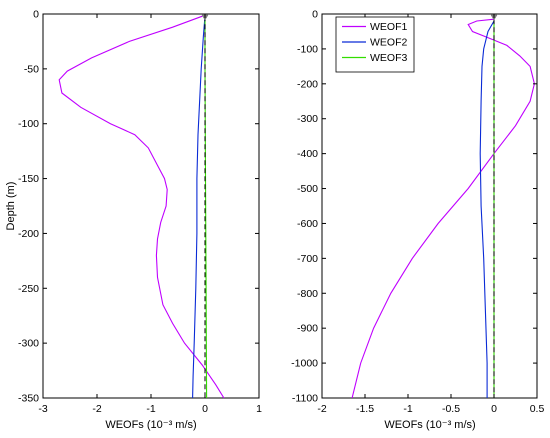 The width and height of the screenshot is (550, 438). I want to click on y-tick-label: -900, so click(307, 329).